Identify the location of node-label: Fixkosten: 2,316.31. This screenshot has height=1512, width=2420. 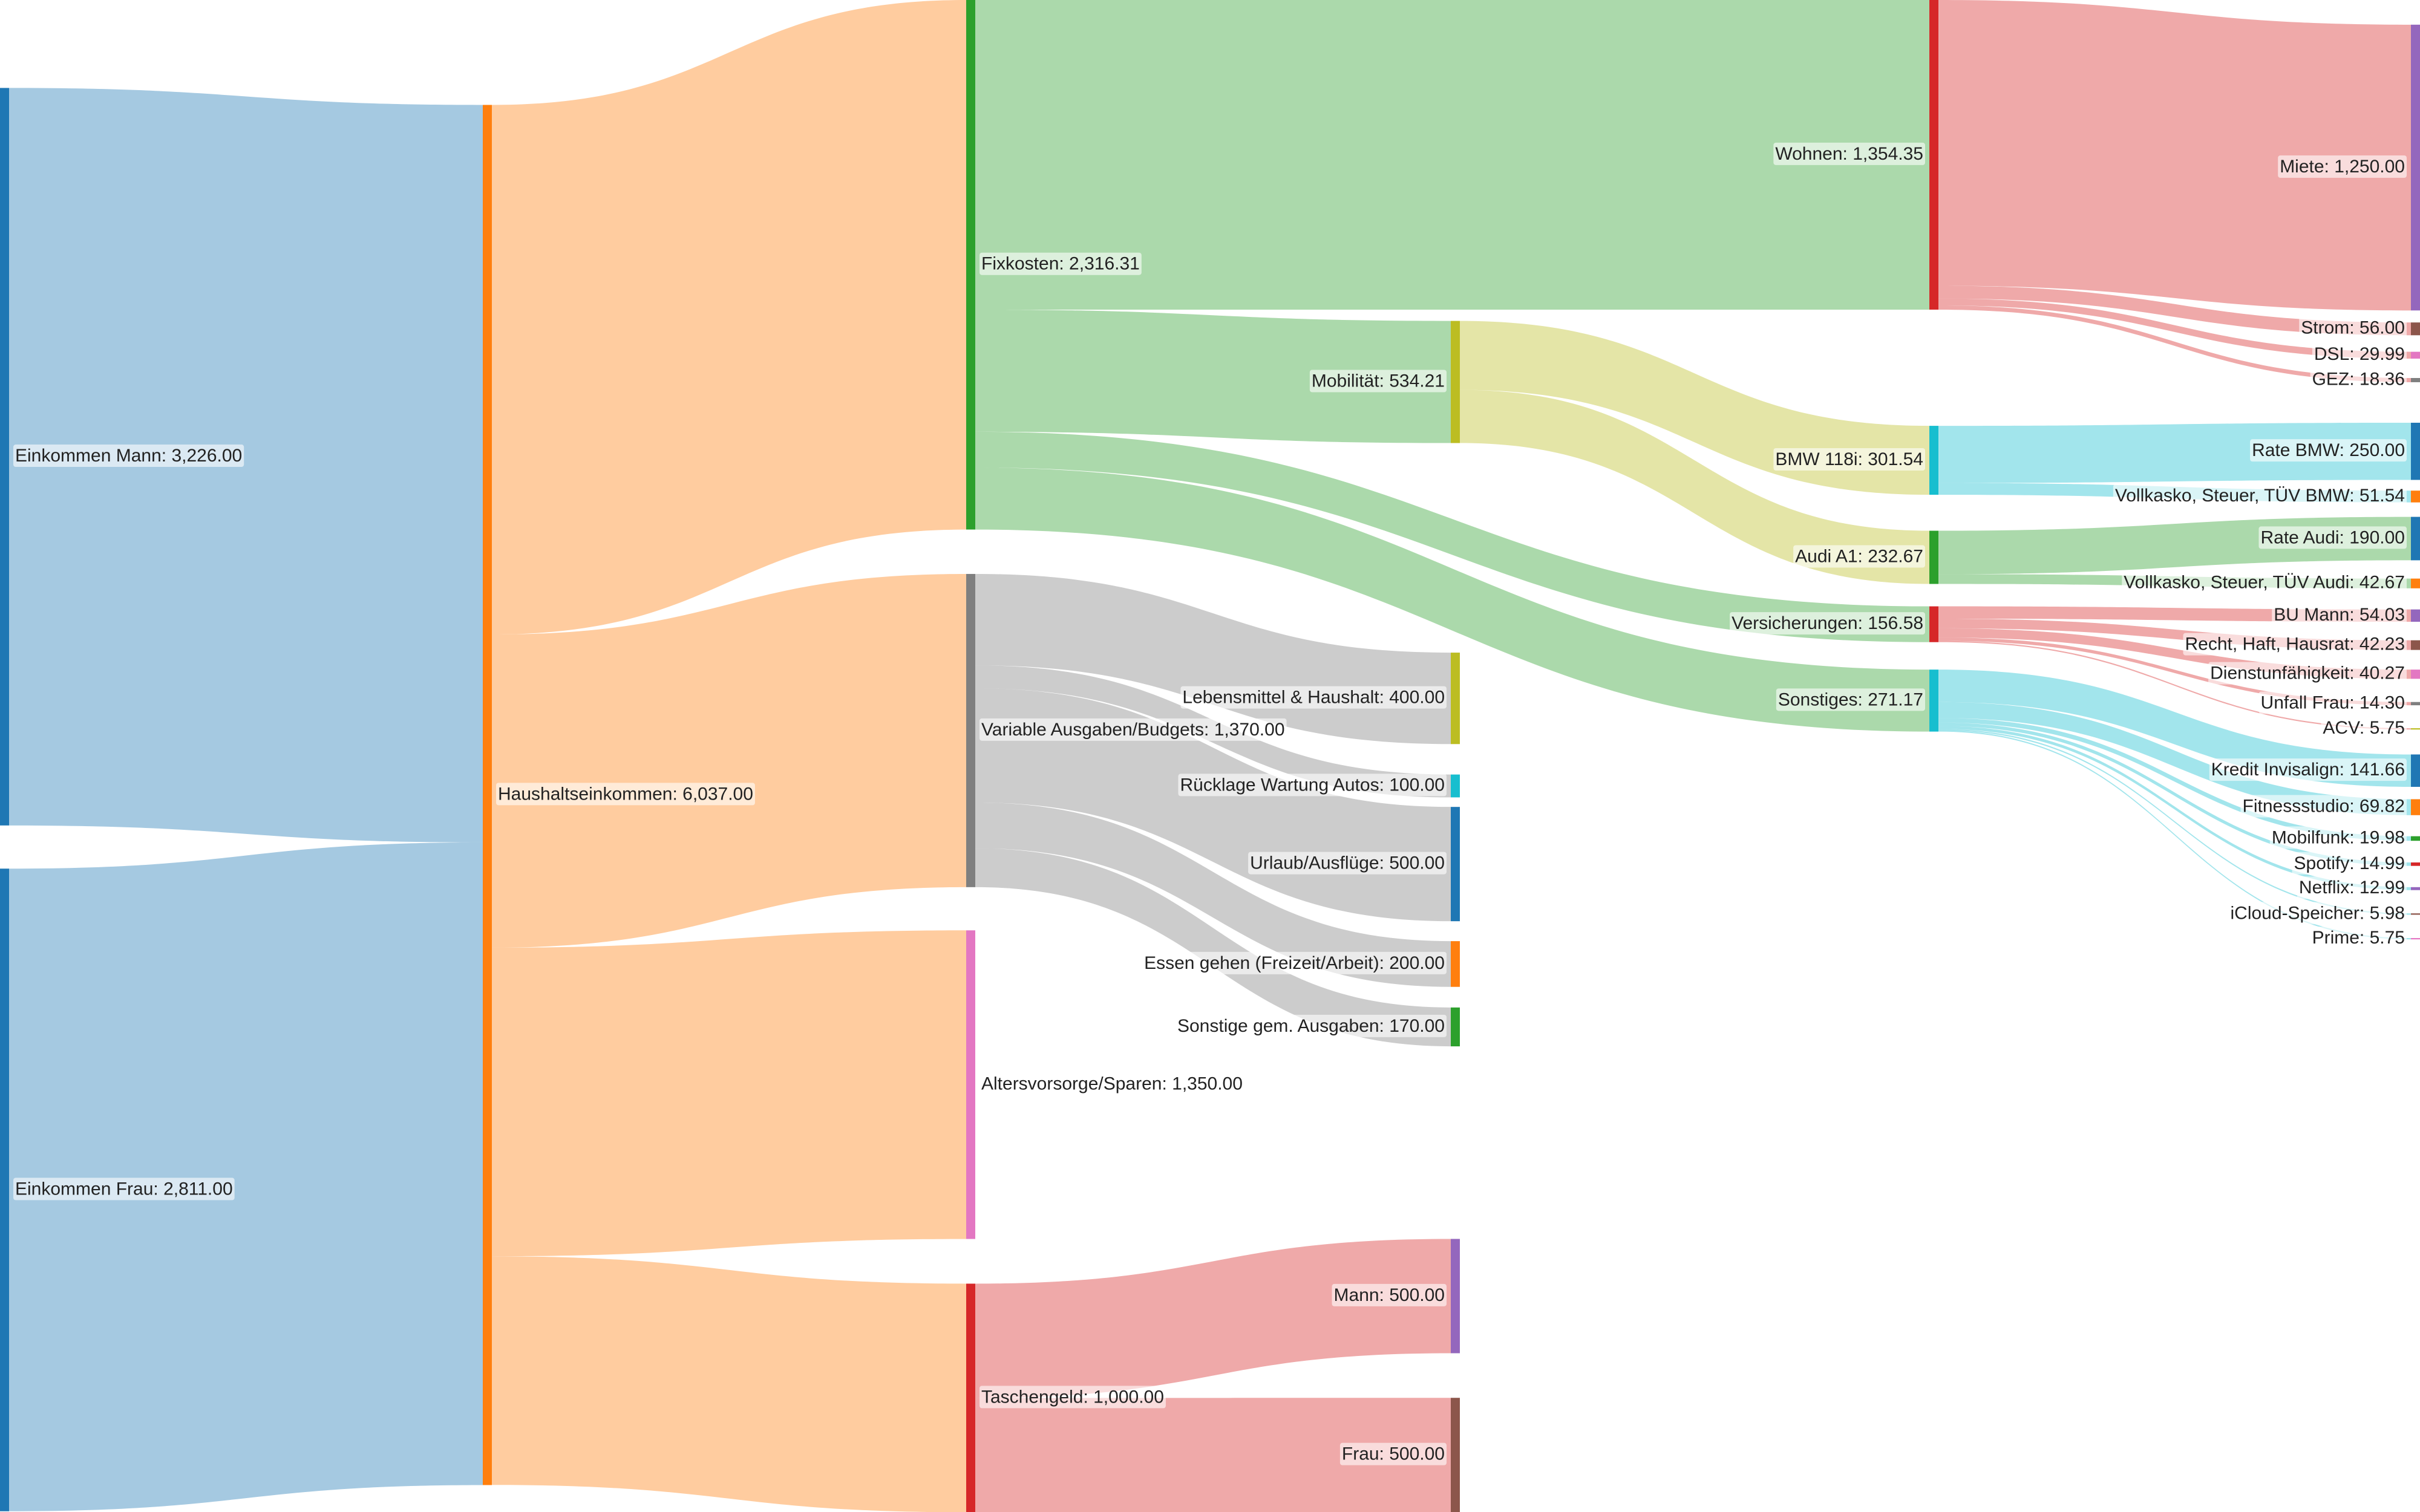
(1060, 264).